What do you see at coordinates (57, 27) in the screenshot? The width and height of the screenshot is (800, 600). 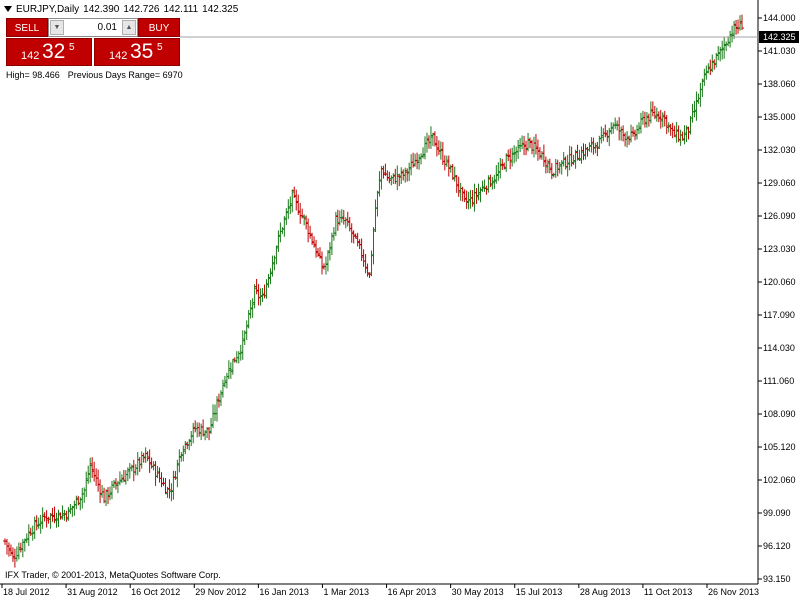 I see `decrease-lot-icon: ▼` at bounding box center [57, 27].